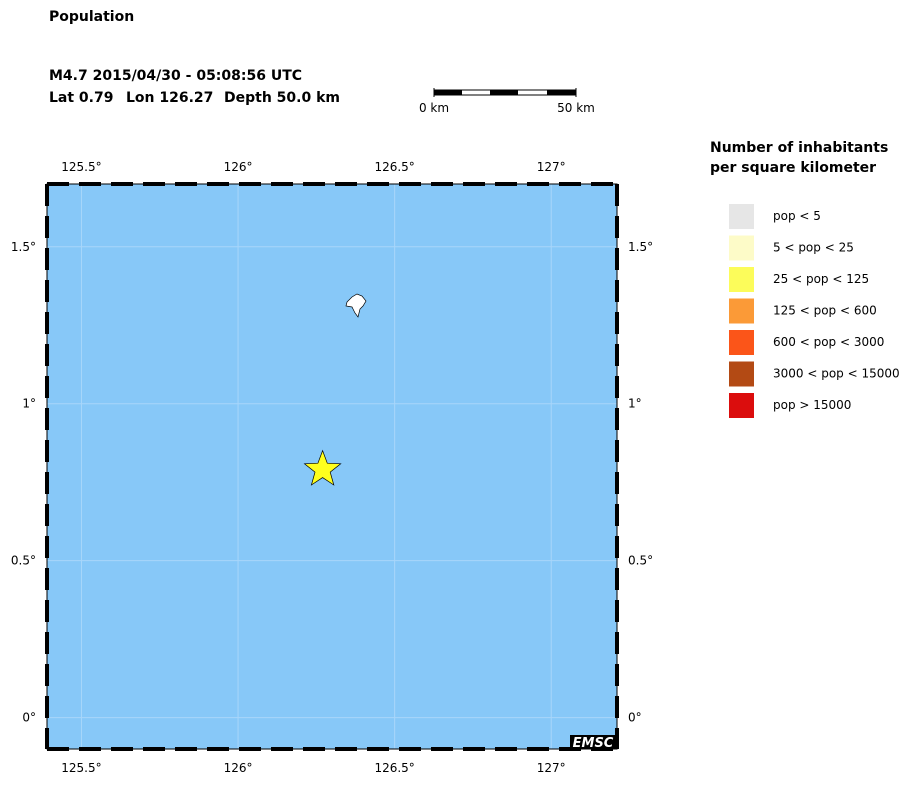  I want to click on epicenter, so click(322, 467).